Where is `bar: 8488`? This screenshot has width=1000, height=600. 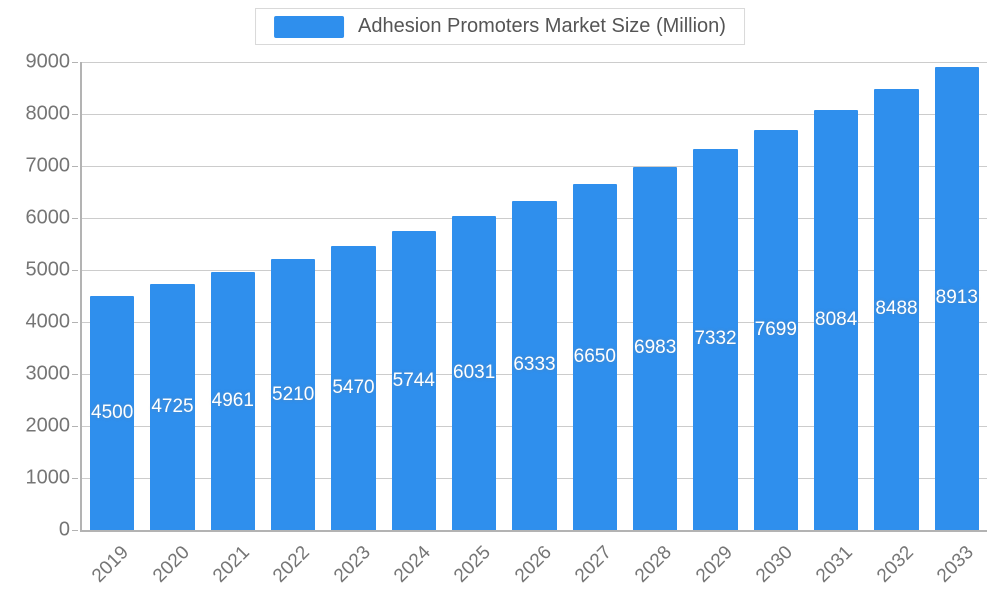
bar: 8488 is located at coordinates (896, 309).